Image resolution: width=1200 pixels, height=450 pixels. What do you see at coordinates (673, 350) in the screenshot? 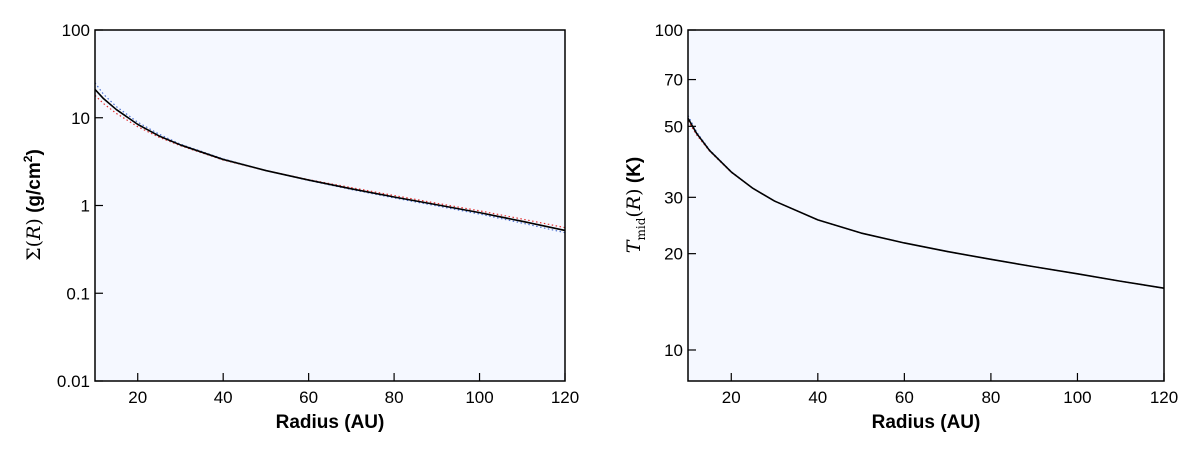
I see `y-tick-label-tmid-0: 10` at bounding box center [673, 350].